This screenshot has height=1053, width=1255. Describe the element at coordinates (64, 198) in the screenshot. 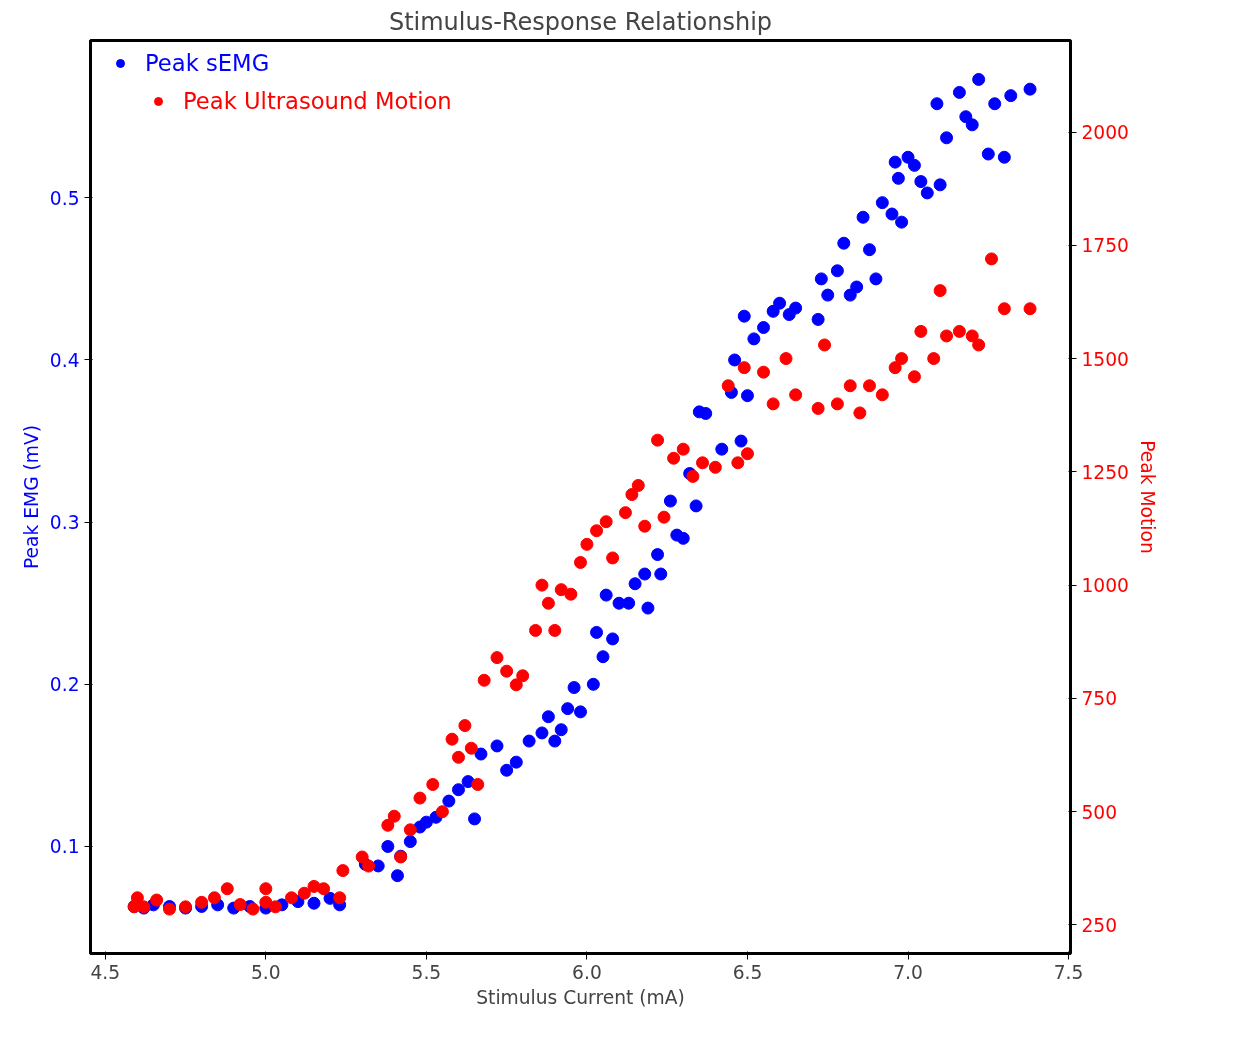

I see `y-tick-label: 0.5` at that location.